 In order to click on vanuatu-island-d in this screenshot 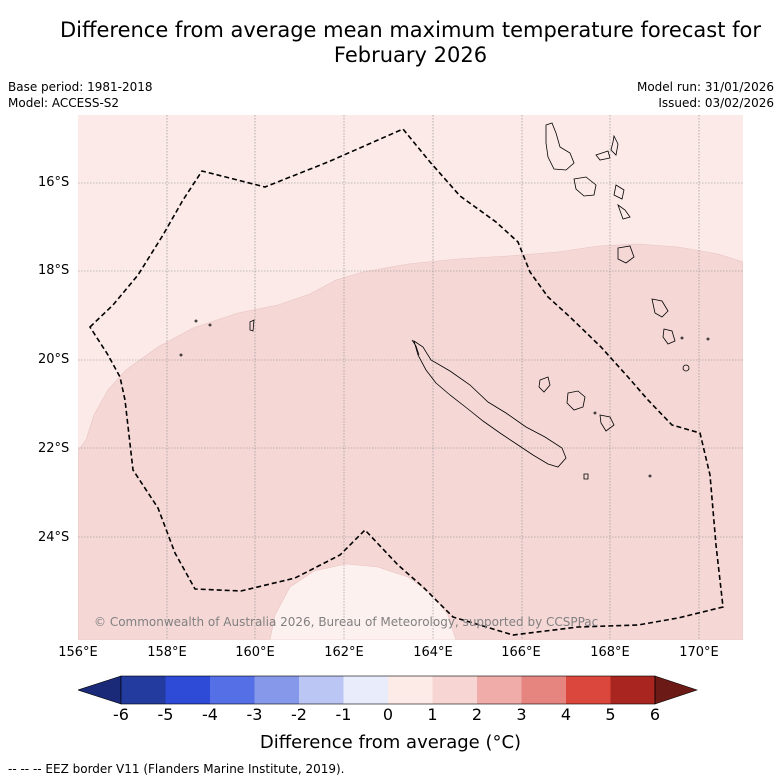, I will do `click(624, 211)`.